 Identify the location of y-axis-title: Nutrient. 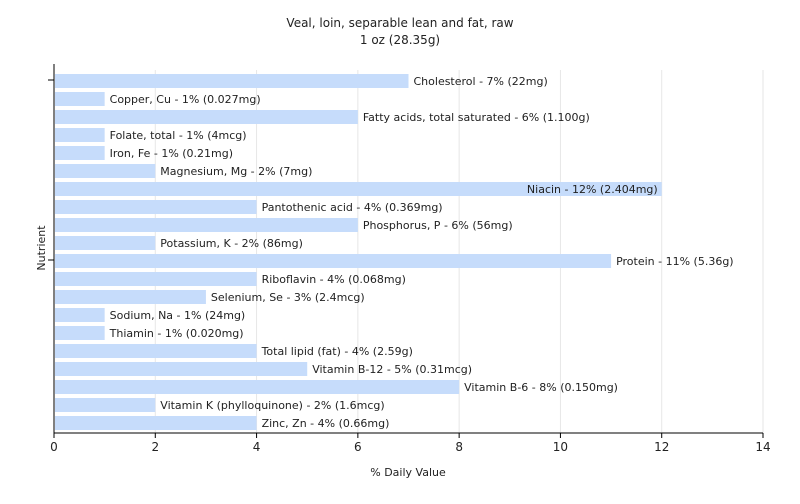
(41, 248).